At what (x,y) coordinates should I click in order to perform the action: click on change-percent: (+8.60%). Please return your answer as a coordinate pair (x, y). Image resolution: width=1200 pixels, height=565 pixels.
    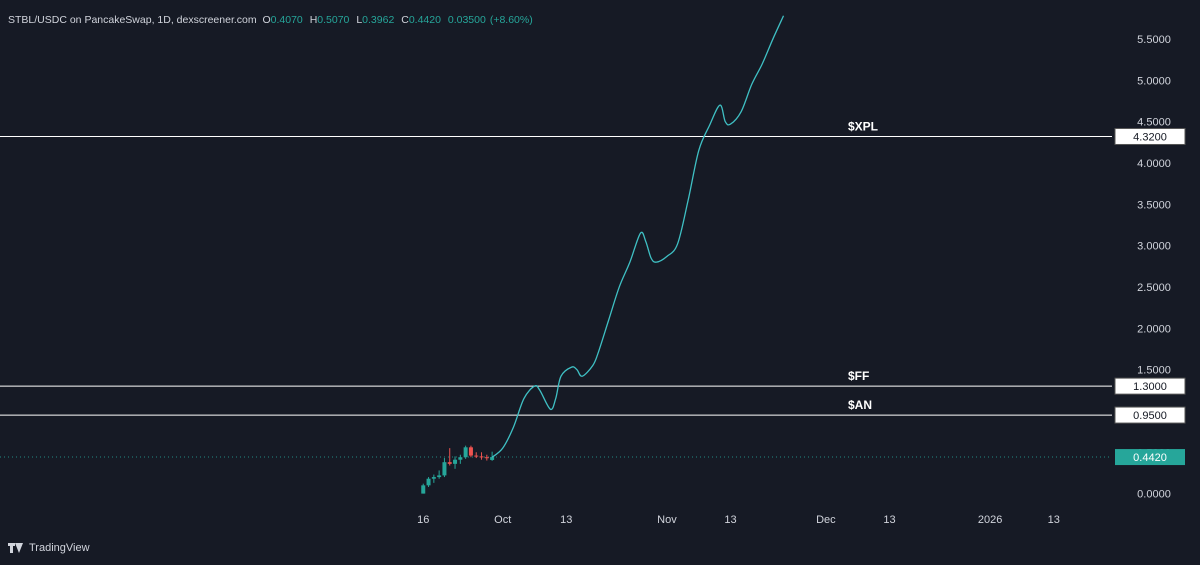
    Looking at the image, I should click on (511, 20).